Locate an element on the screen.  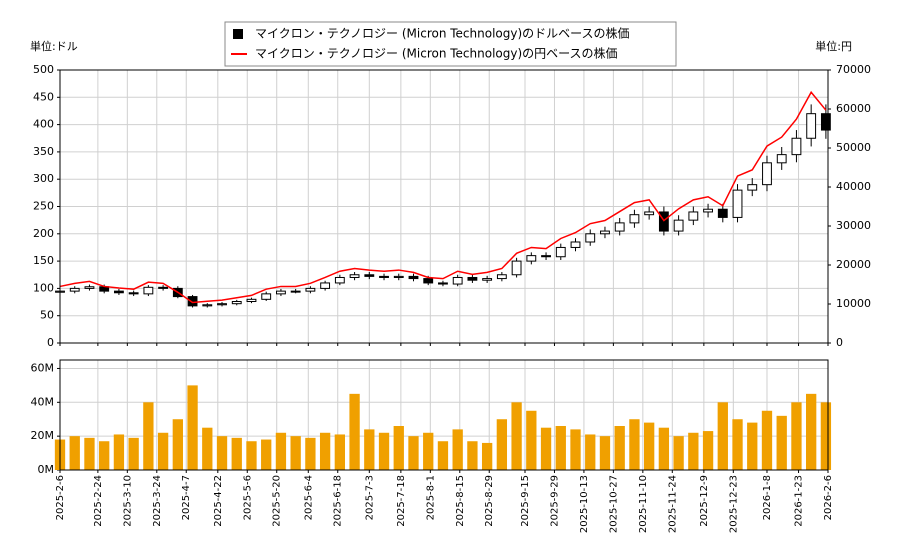
x-tick-label: 2025-12-9 is located at coordinates (704, 501).